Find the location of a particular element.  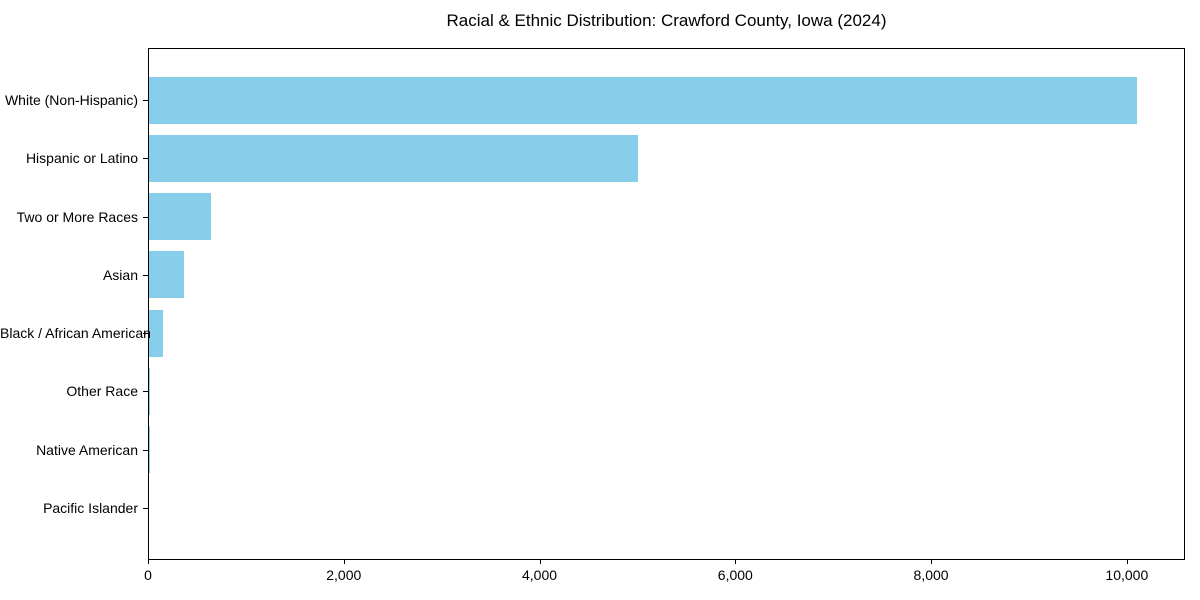

y-axis-label: Pacific Islander is located at coordinates (90, 507).